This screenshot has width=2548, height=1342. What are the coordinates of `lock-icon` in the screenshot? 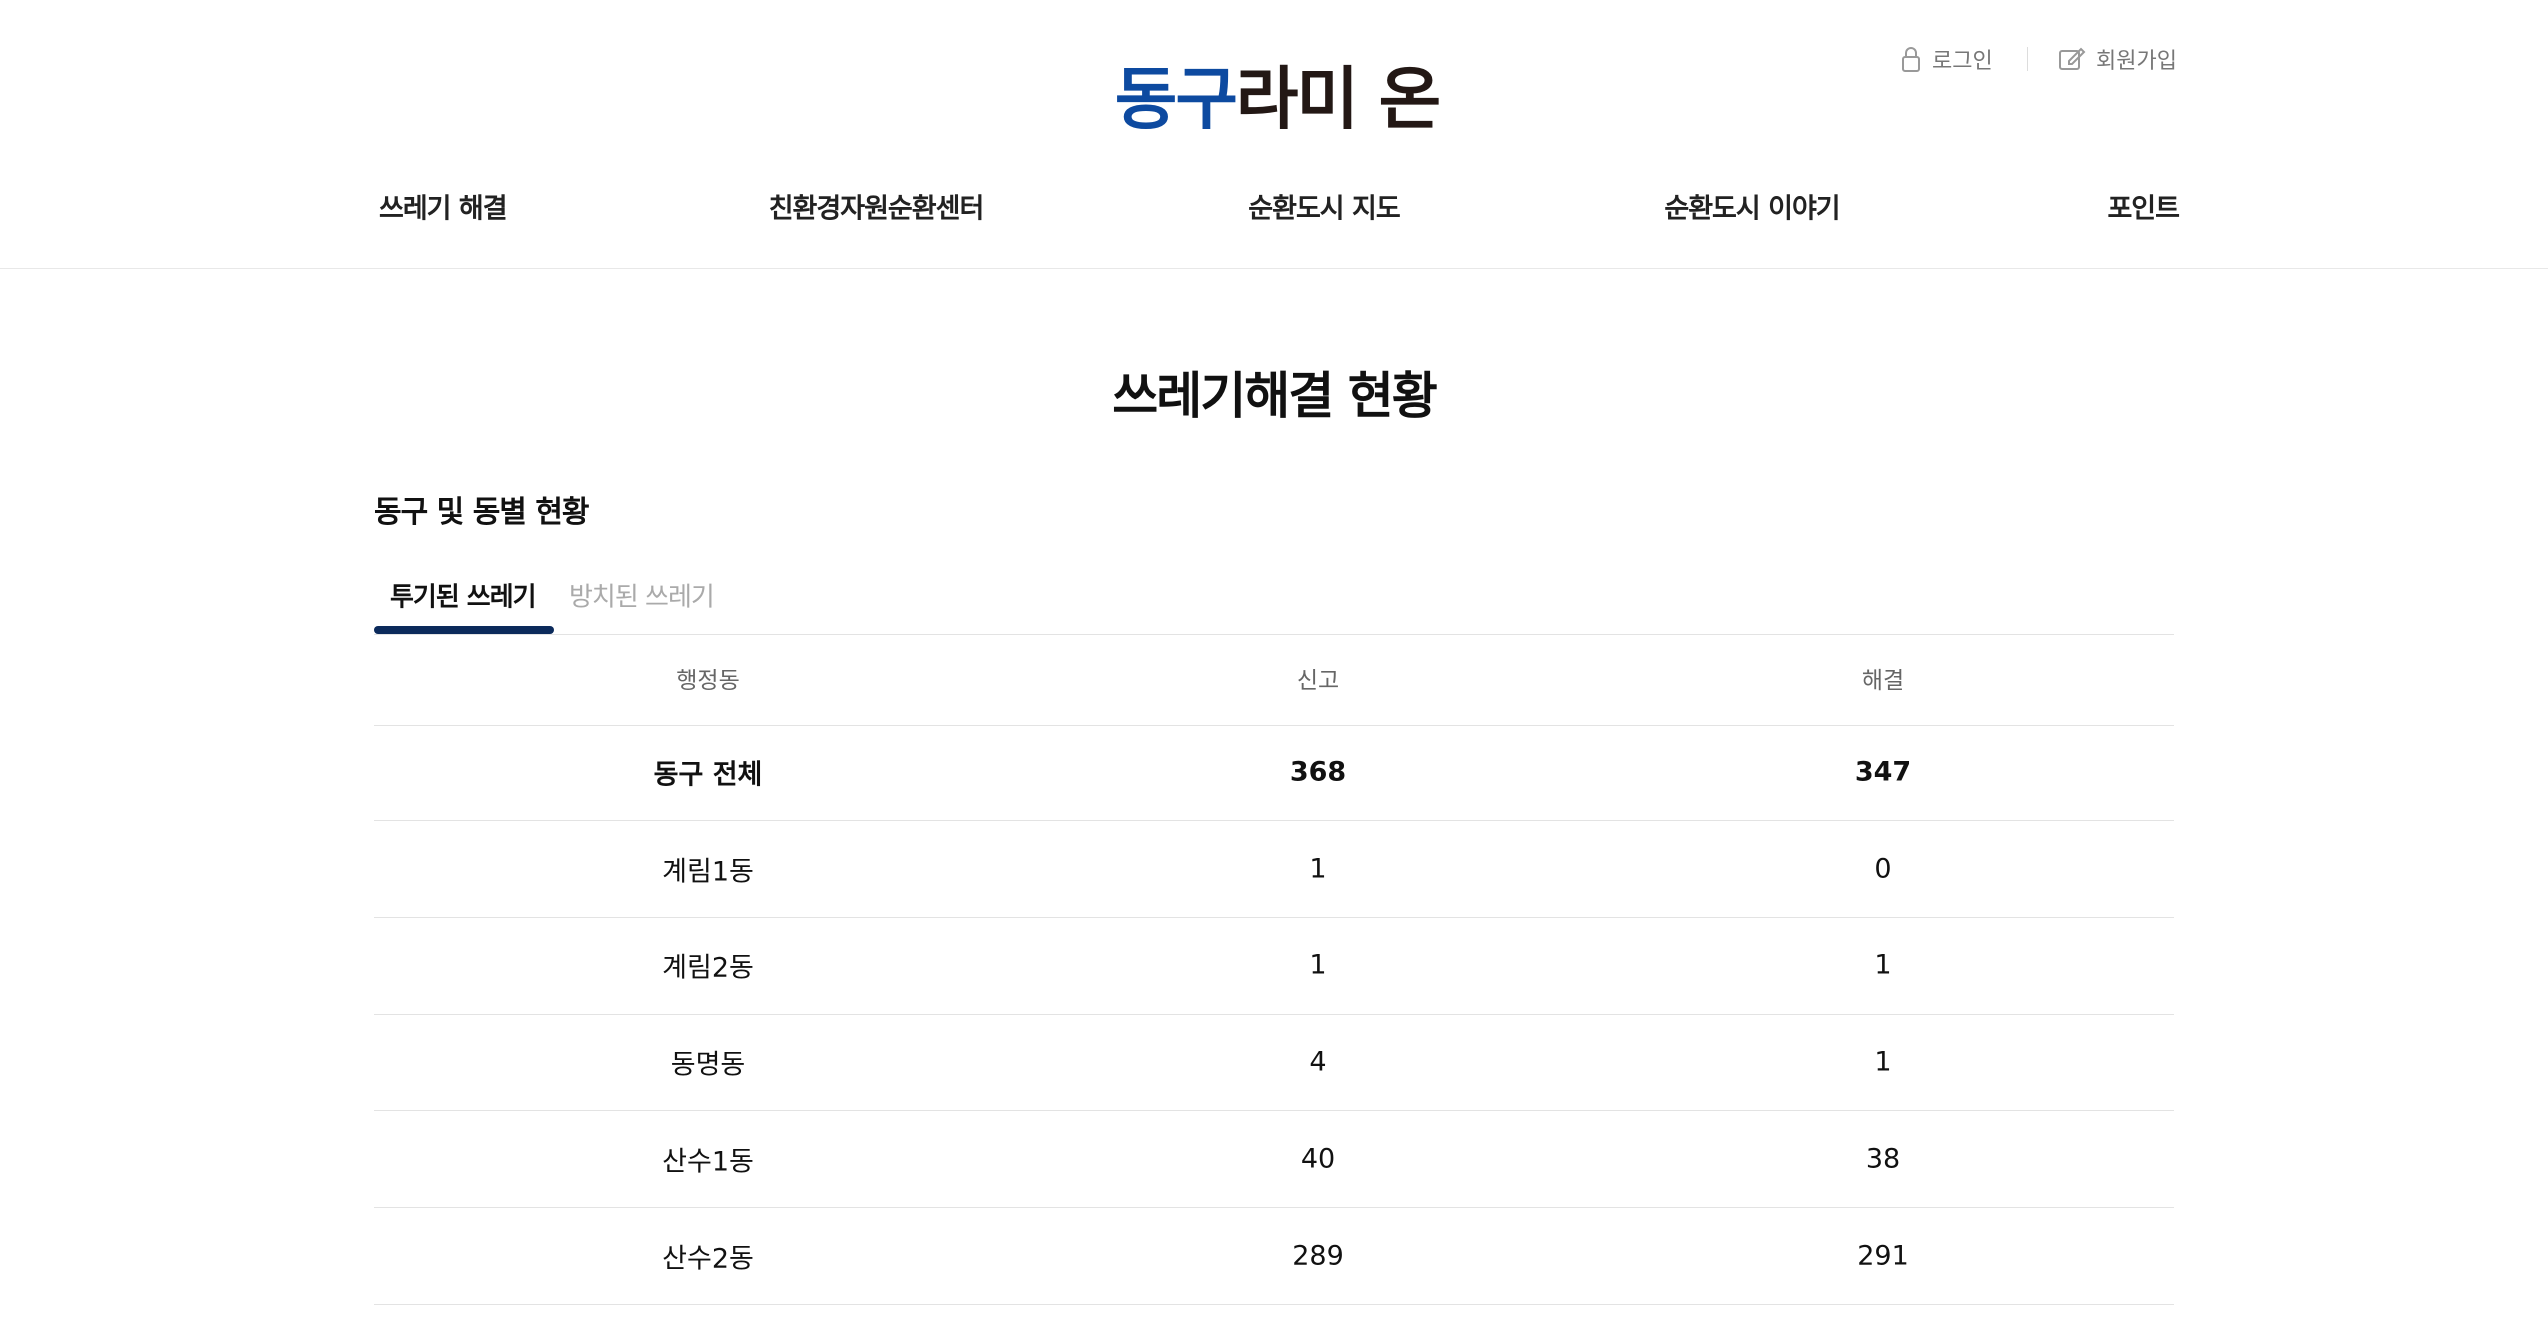 It's located at (1911, 59).